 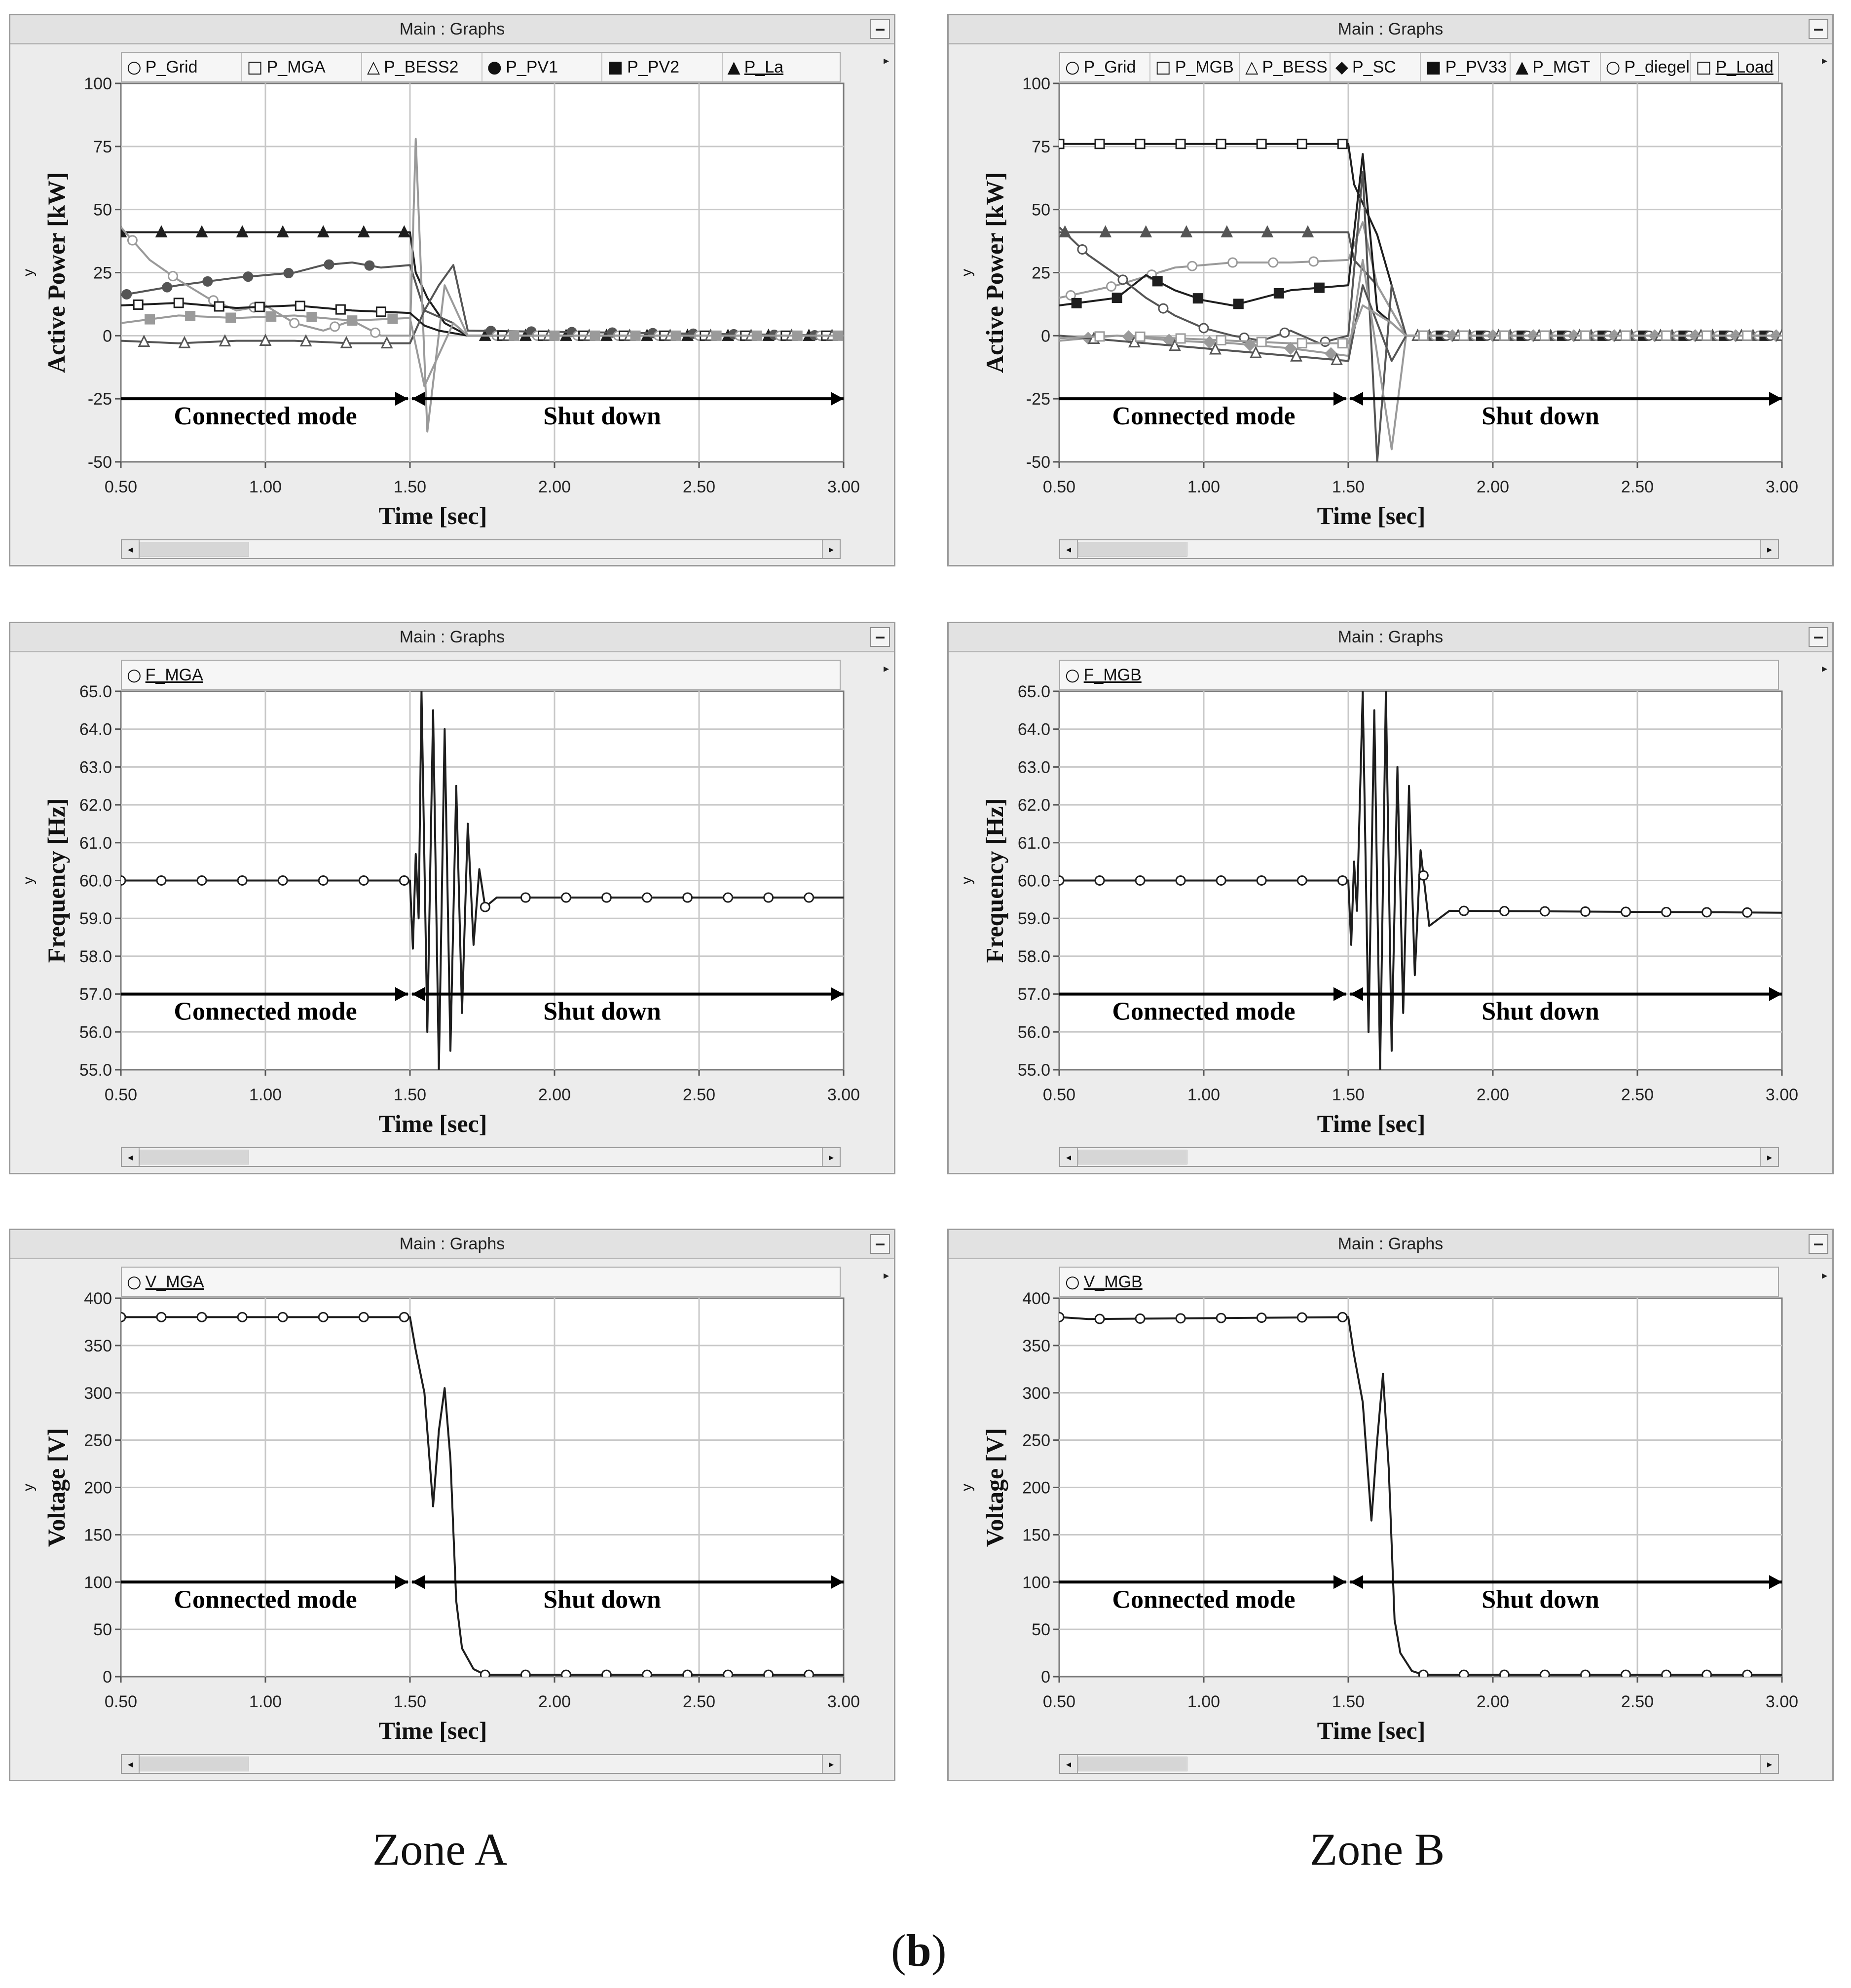 I want to click on x-axis-title: Time [sec], so click(x=433, y=1123).